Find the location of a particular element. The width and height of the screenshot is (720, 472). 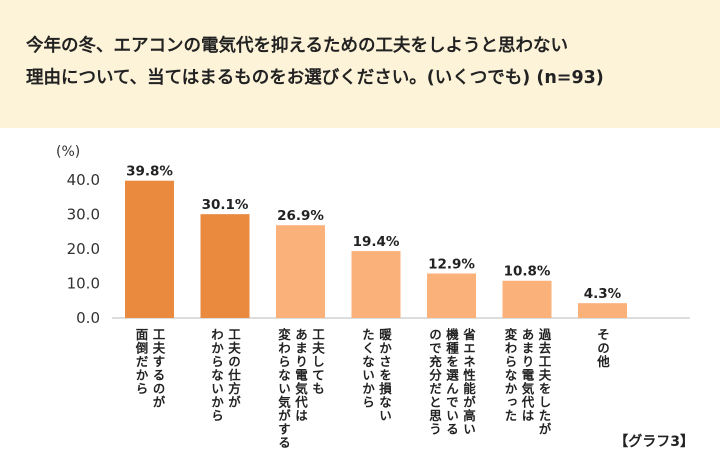

bar-value-label: 39.8% is located at coordinates (149, 172).